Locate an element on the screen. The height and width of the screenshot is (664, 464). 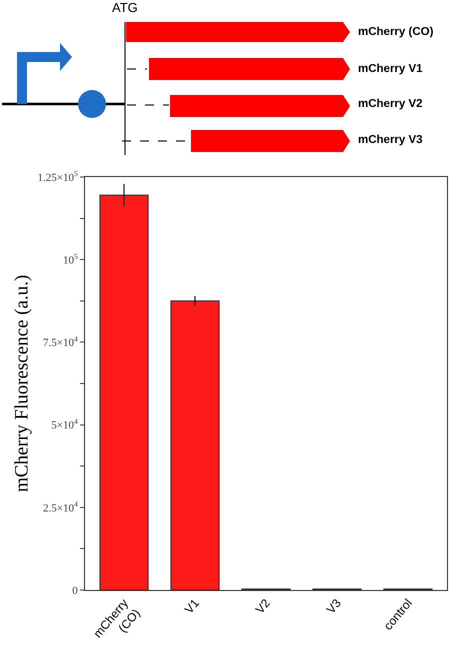
y-tick-label: 10$^{5}$ is located at coordinates (70, 259).